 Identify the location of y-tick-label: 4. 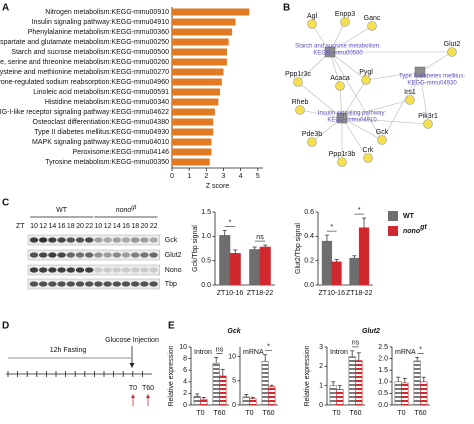
(185, 382).